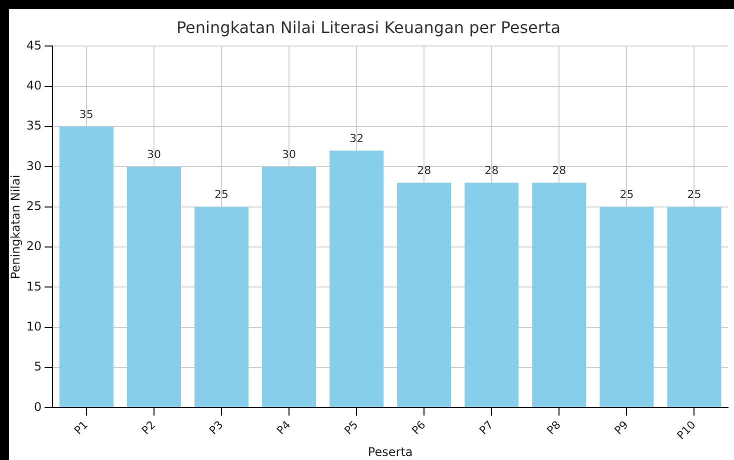 Image resolution: width=734 pixels, height=460 pixels. What do you see at coordinates (34, 125) in the screenshot?
I see `y-tick-label: 35` at bounding box center [34, 125].